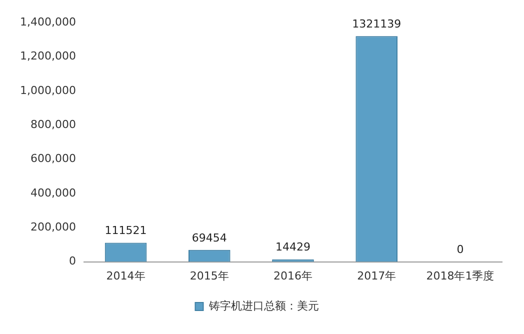 Image resolution: width=524 pixels, height=334 pixels. Describe the element at coordinates (263, 305) in the screenshot. I see `legend-label: 铸字机进口总额：美元` at that location.